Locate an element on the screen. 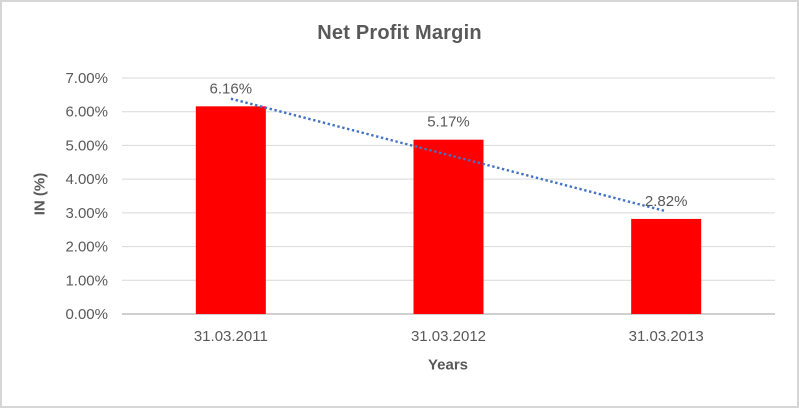 This screenshot has width=799, height=408. y-tick-label: 0.00% is located at coordinates (86, 314).